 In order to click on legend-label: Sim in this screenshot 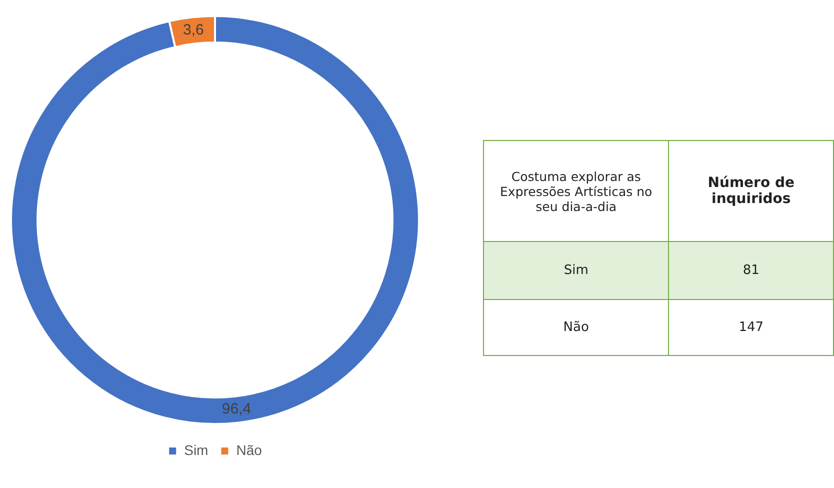, I will do `click(196, 450)`.